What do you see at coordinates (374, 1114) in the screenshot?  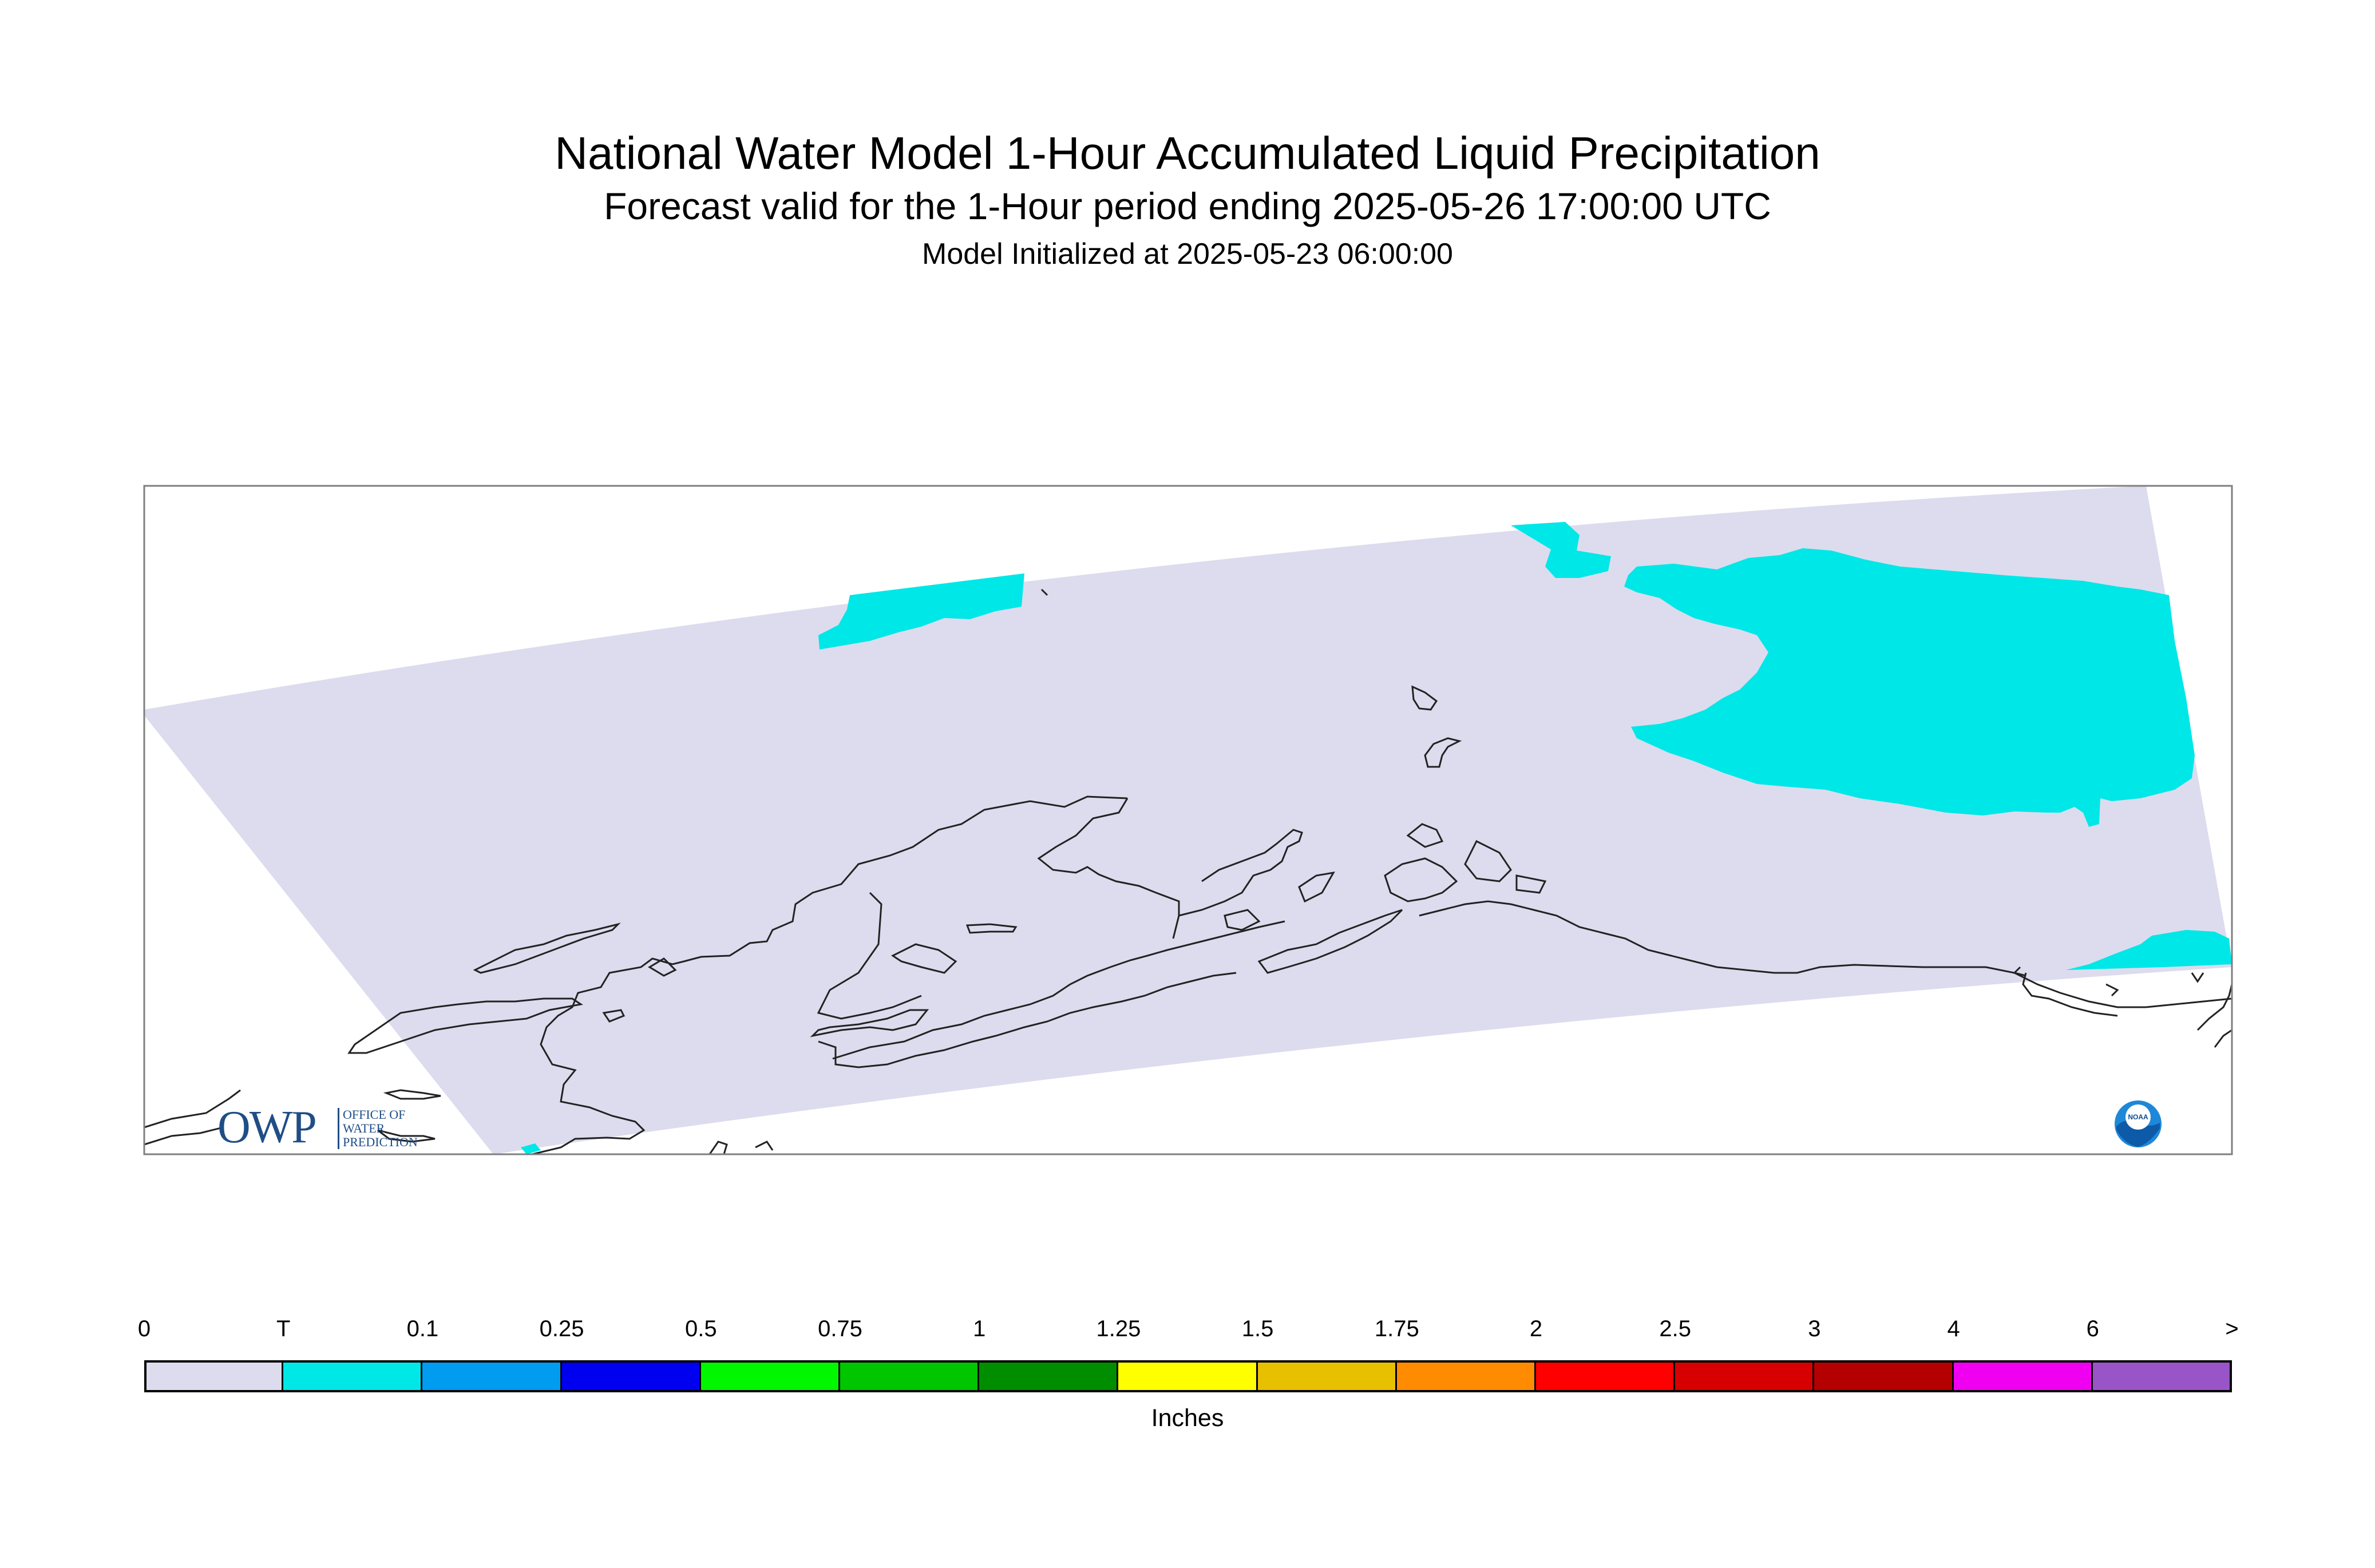 I see `owp-logo-line-1: Office of` at bounding box center [374, 1114].